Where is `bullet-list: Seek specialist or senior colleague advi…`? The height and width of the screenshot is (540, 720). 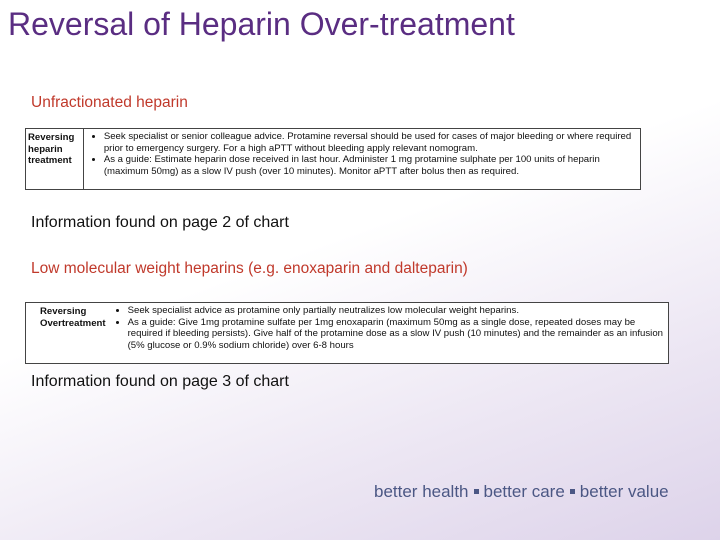 bullet-list: Seek specialist or senior colleague advi… is located at coordinates (362, 159).